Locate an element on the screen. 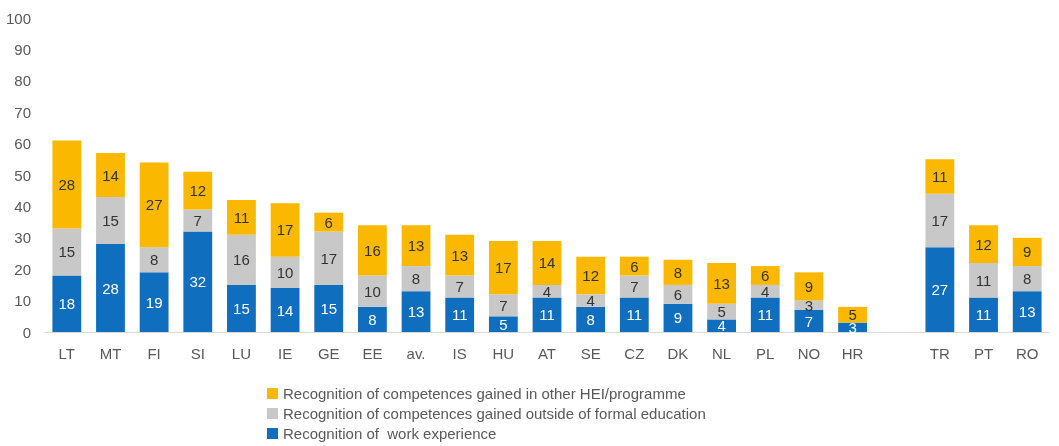  legend-label: Recognition of competences gained in other HEI/programme is located at coordinates (484, 393).